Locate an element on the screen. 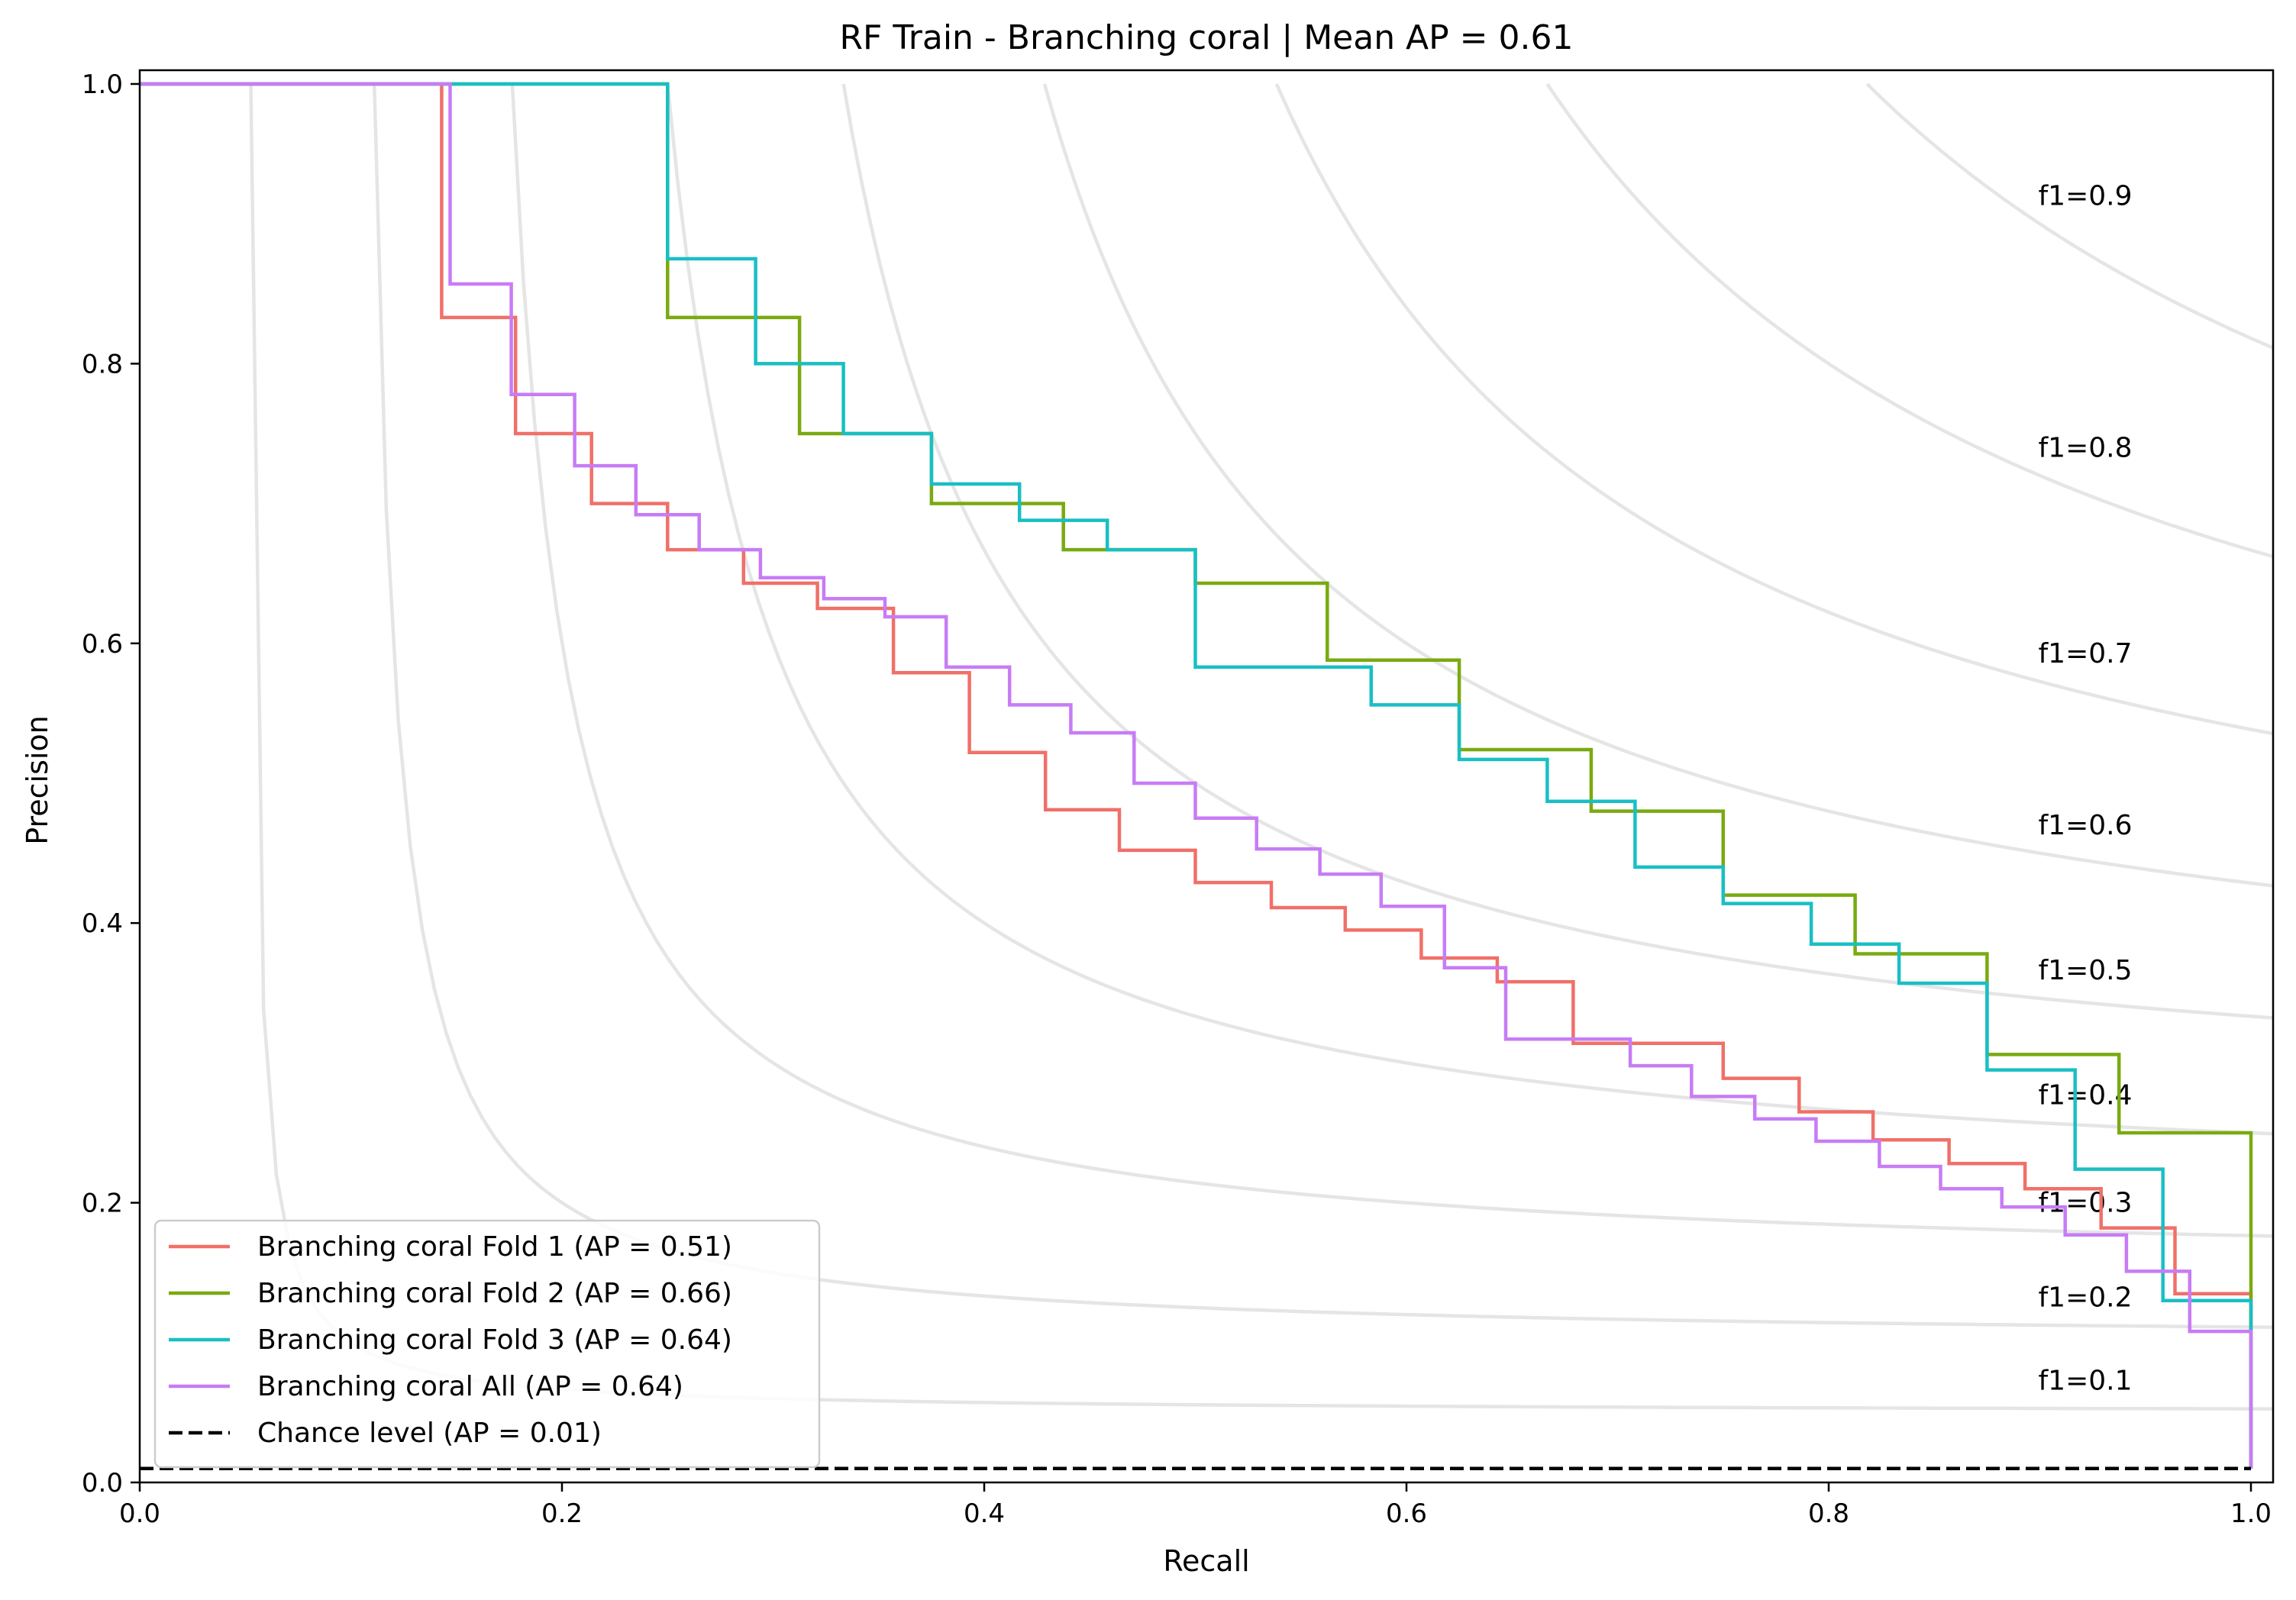 Image resolution: width=2296 pixels, height=1600 pixels. iso-f1-label: f1=0.3 is located at coordinates (2086, 1203).